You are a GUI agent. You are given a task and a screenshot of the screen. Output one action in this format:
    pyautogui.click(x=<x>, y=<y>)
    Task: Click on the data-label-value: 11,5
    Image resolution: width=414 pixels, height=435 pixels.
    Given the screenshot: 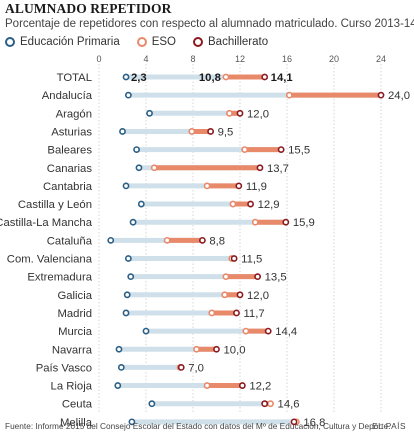 What is the action you would take?
    pyautogui.click(x=251, y=260)
    